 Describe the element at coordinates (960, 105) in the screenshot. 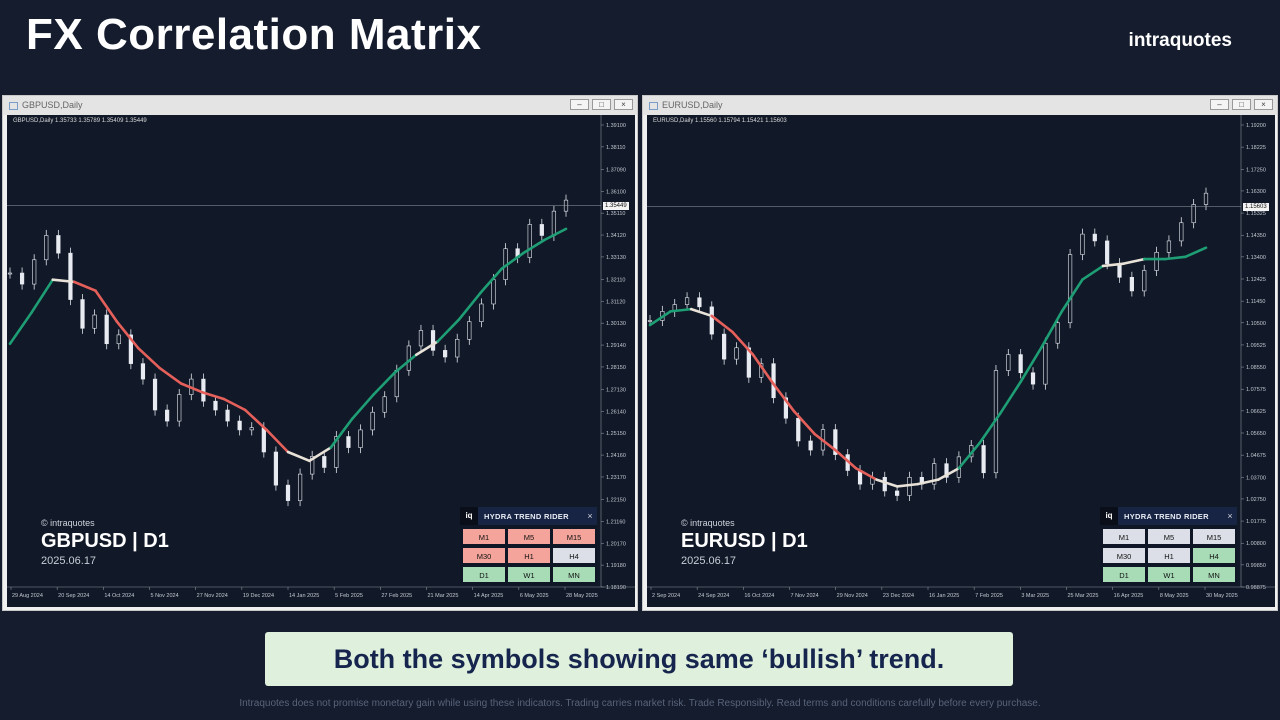

I see `window-titlebar: EURUSD,Daily – □ ×` at that location.